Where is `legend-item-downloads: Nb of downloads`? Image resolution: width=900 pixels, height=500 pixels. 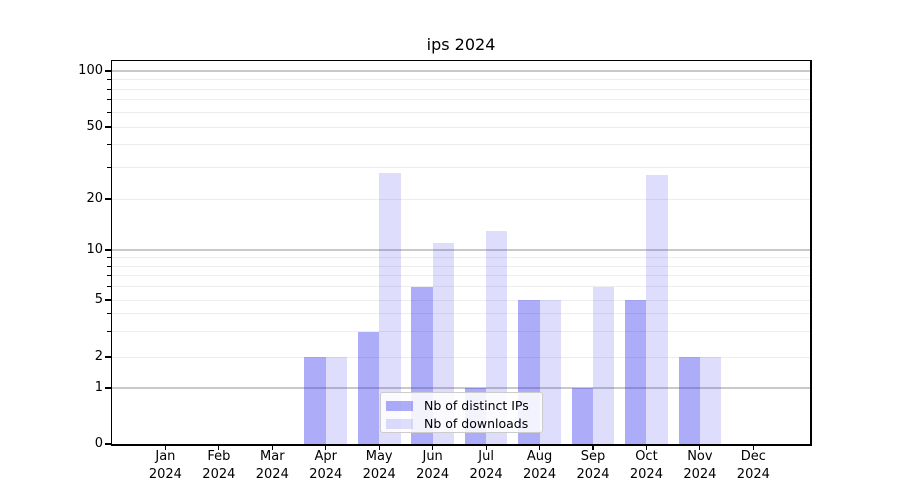 legend-item-downloads: Nb of downloads is located at coordinates (464, 424).